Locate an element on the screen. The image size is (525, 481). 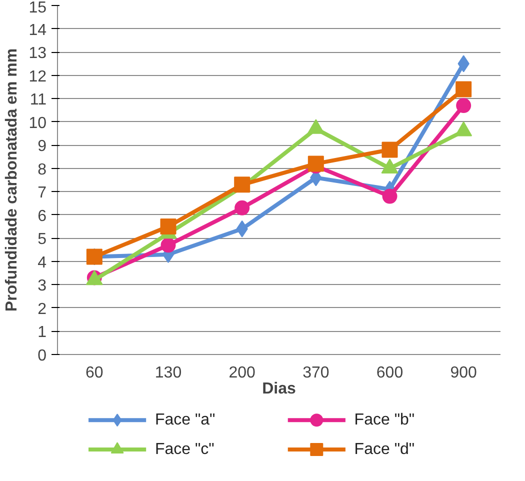
legend-label: Face "c" is located at coordinates (184, 449).